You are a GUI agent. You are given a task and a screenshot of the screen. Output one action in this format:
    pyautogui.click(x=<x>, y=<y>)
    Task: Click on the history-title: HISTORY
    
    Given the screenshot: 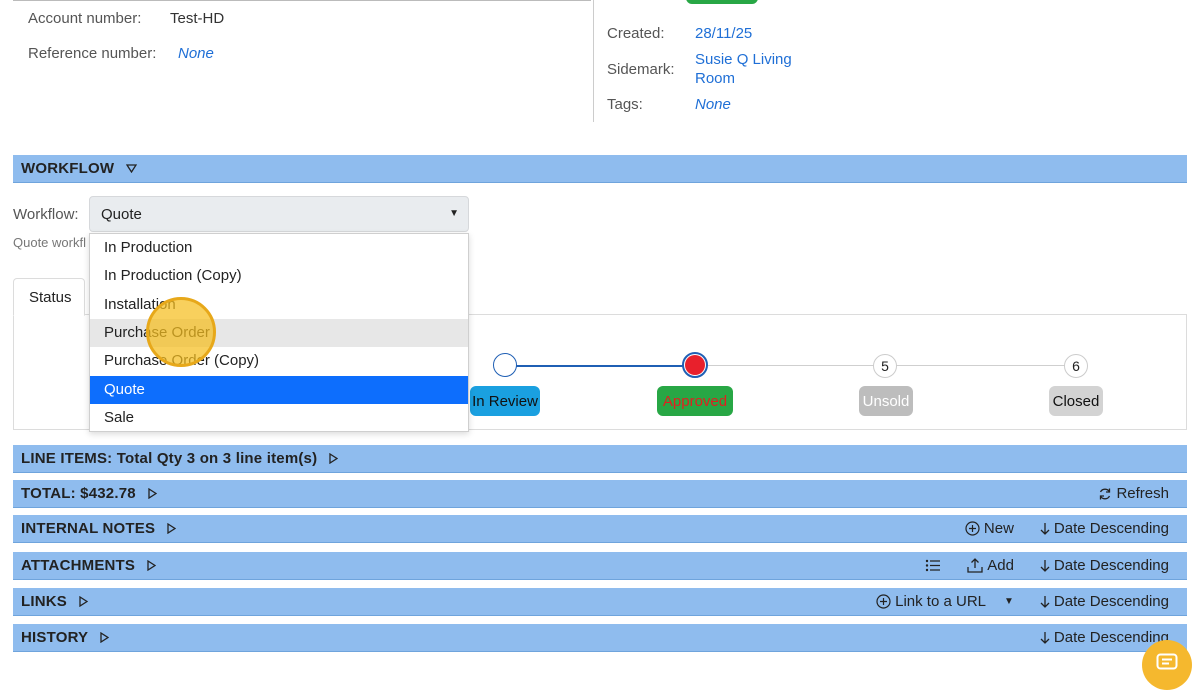 What is the action you would take?
    pyautogui.click(x=55, y=637)
    